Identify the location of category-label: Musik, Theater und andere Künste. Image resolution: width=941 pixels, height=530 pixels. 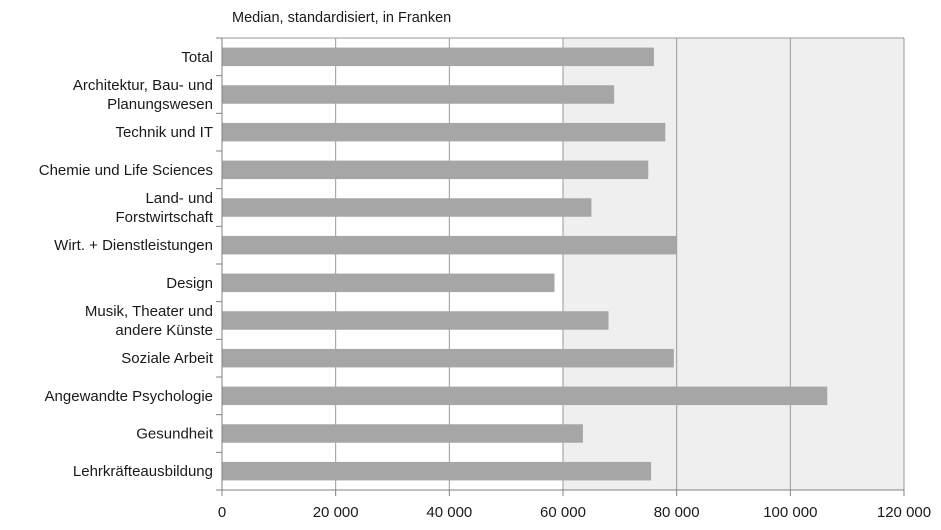
(149, 321).